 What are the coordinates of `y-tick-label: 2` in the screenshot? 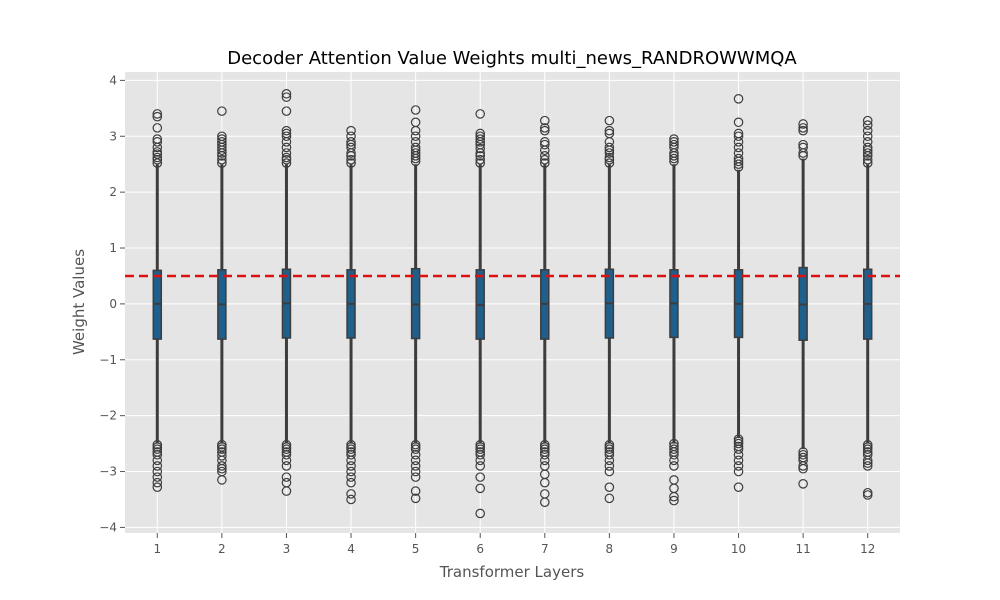 It's located at (113, 192).